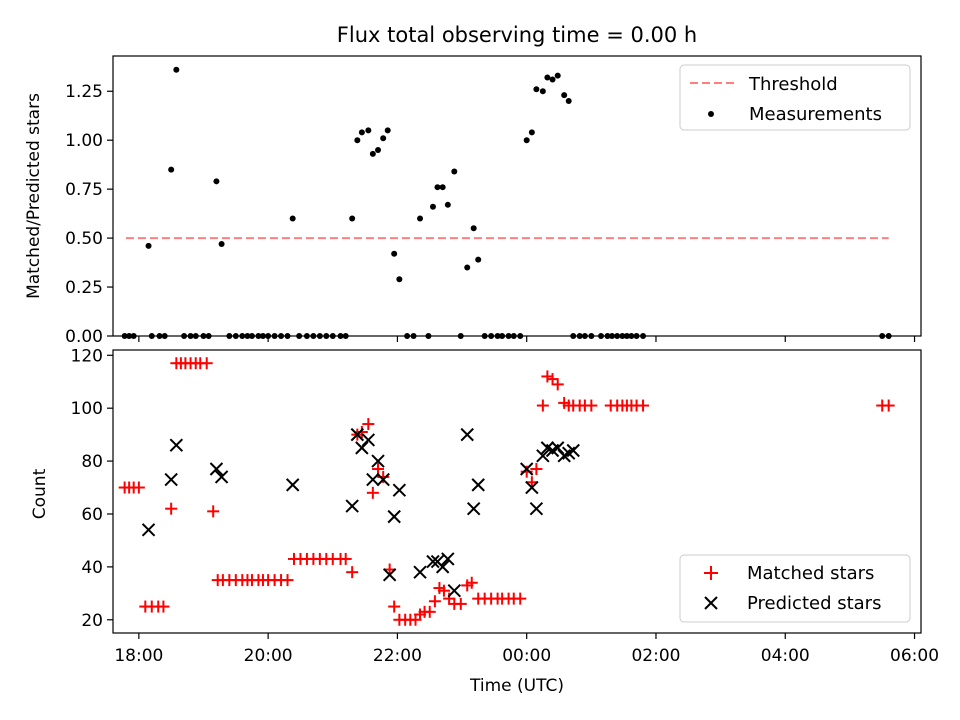  I want to click on legend-matched-swatch, so click(711, 573).